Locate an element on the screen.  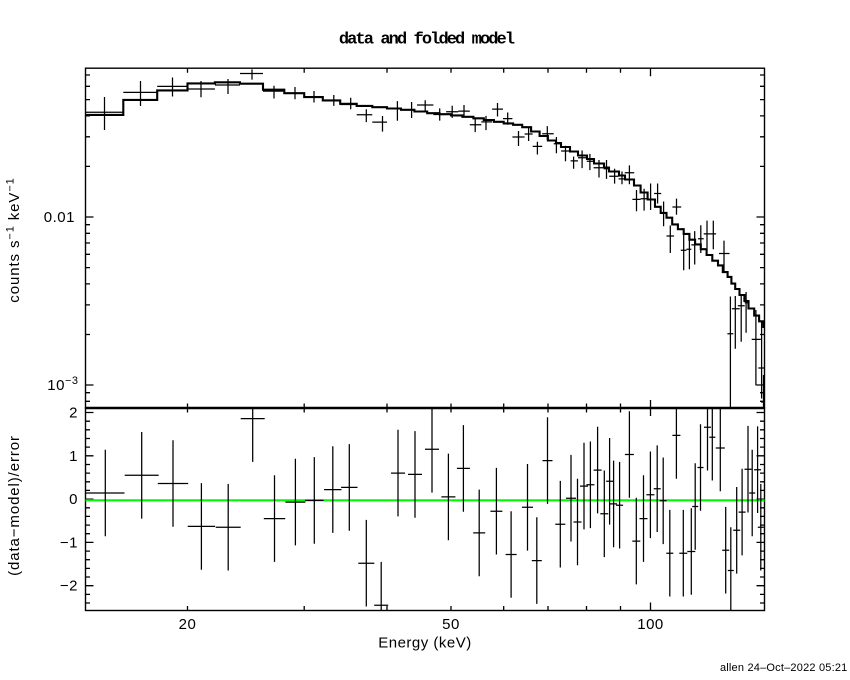
svg-text: data and folded model is located at coordinates (427, 40).